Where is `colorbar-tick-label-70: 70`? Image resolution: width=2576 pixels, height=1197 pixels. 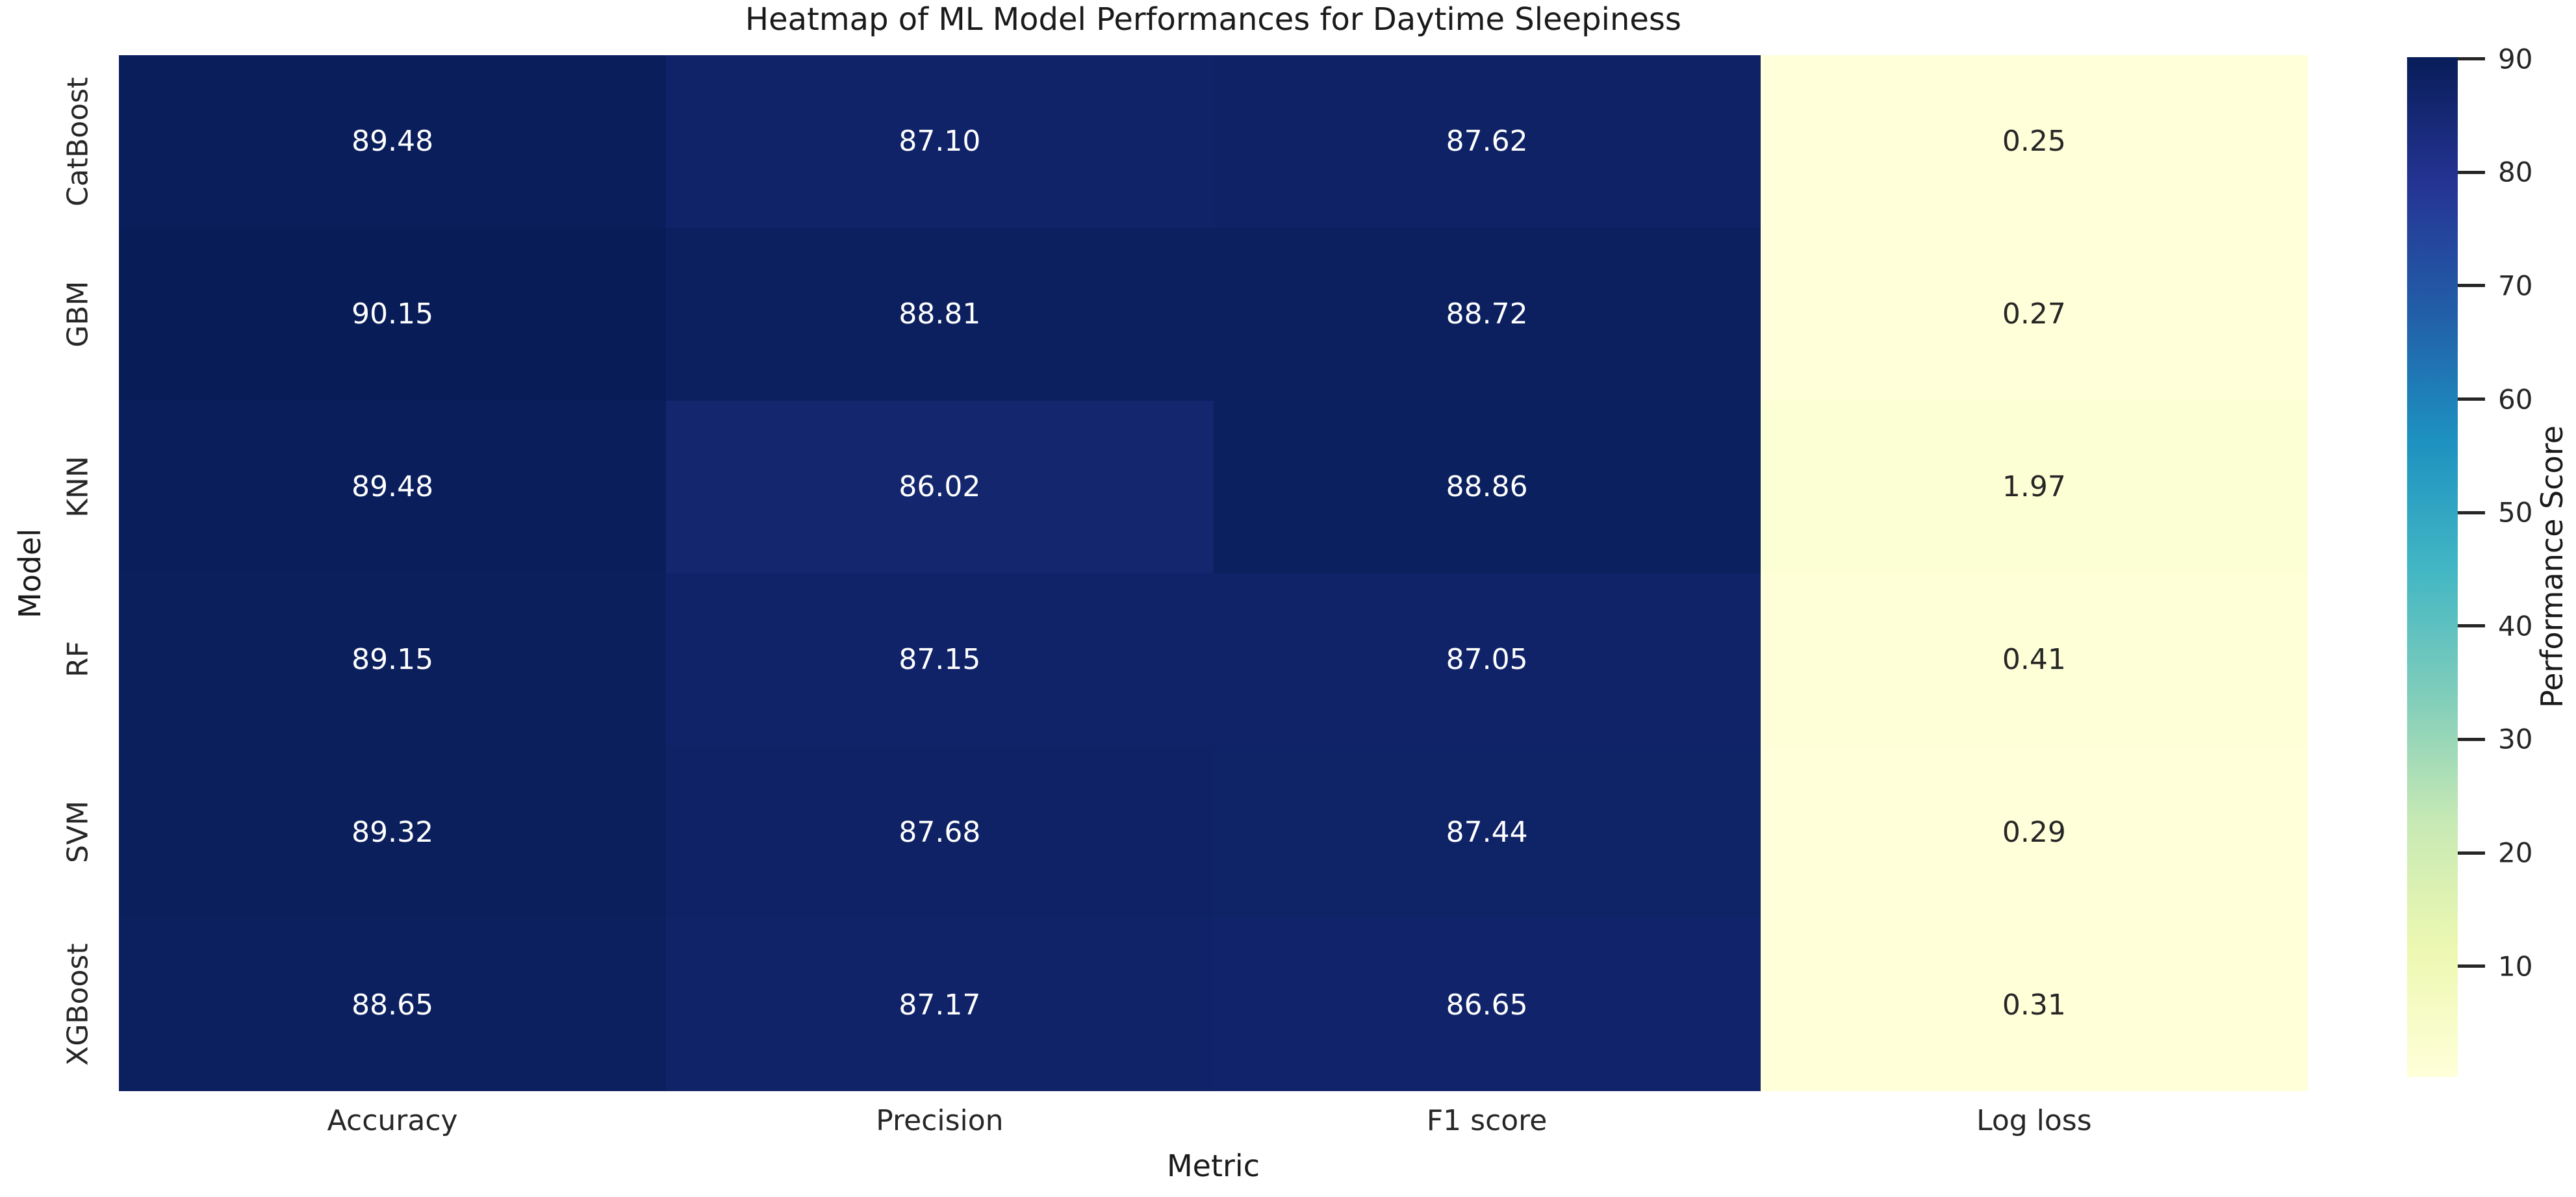
colorbar-tick-label-70: 70 is located at coordinates (2515, 286).